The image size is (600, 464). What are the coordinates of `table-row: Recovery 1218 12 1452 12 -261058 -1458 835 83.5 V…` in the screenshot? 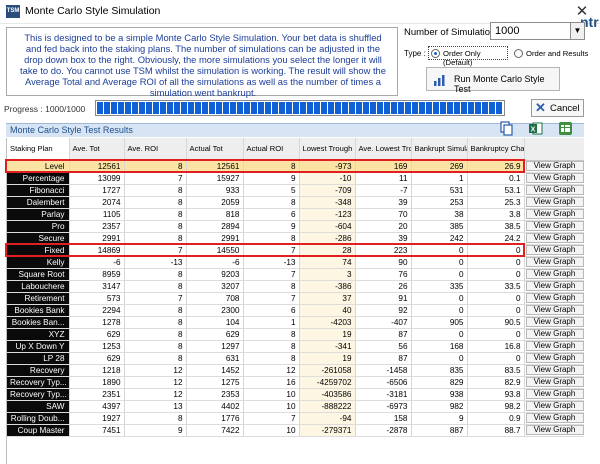 It's located at (295, 370).